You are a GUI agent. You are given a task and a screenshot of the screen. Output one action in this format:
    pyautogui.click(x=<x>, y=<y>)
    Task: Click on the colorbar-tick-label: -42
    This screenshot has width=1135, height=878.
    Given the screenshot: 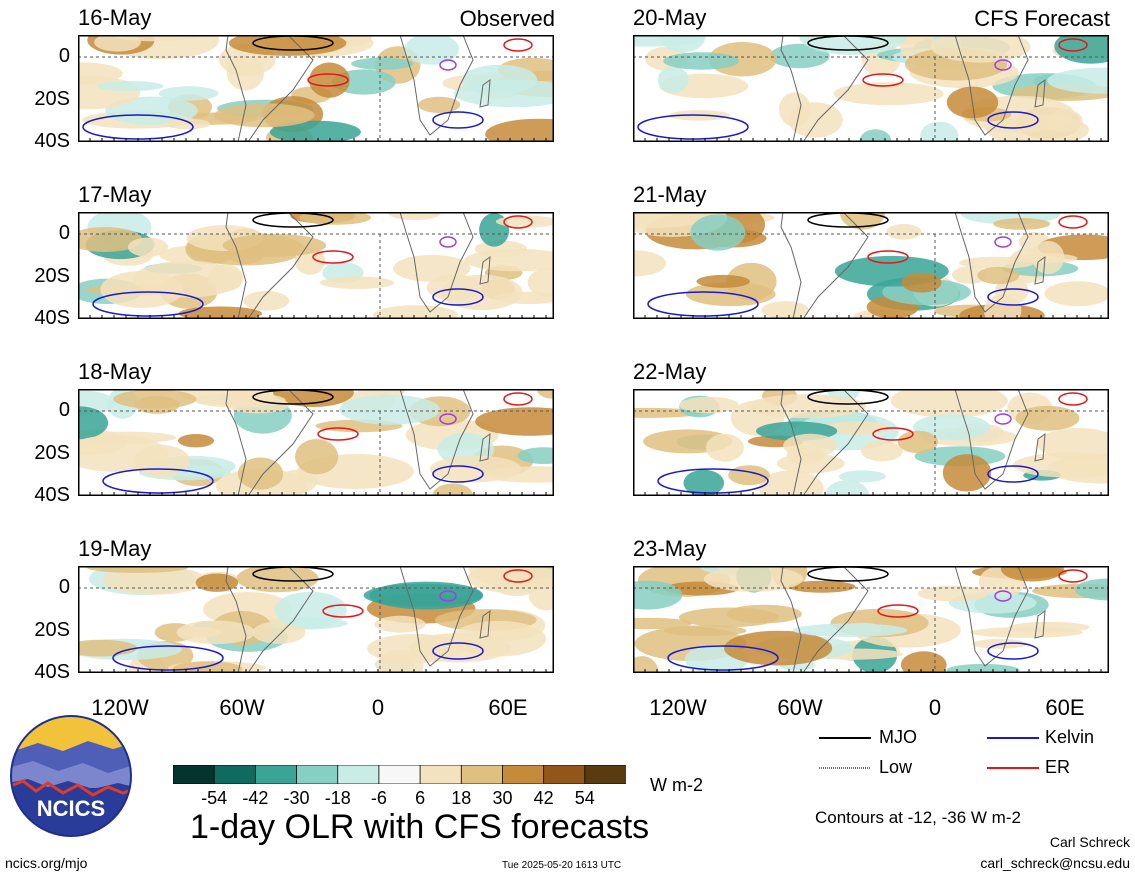 What is the action you would take?
    pyautogui.click(x=255, y=798)
    